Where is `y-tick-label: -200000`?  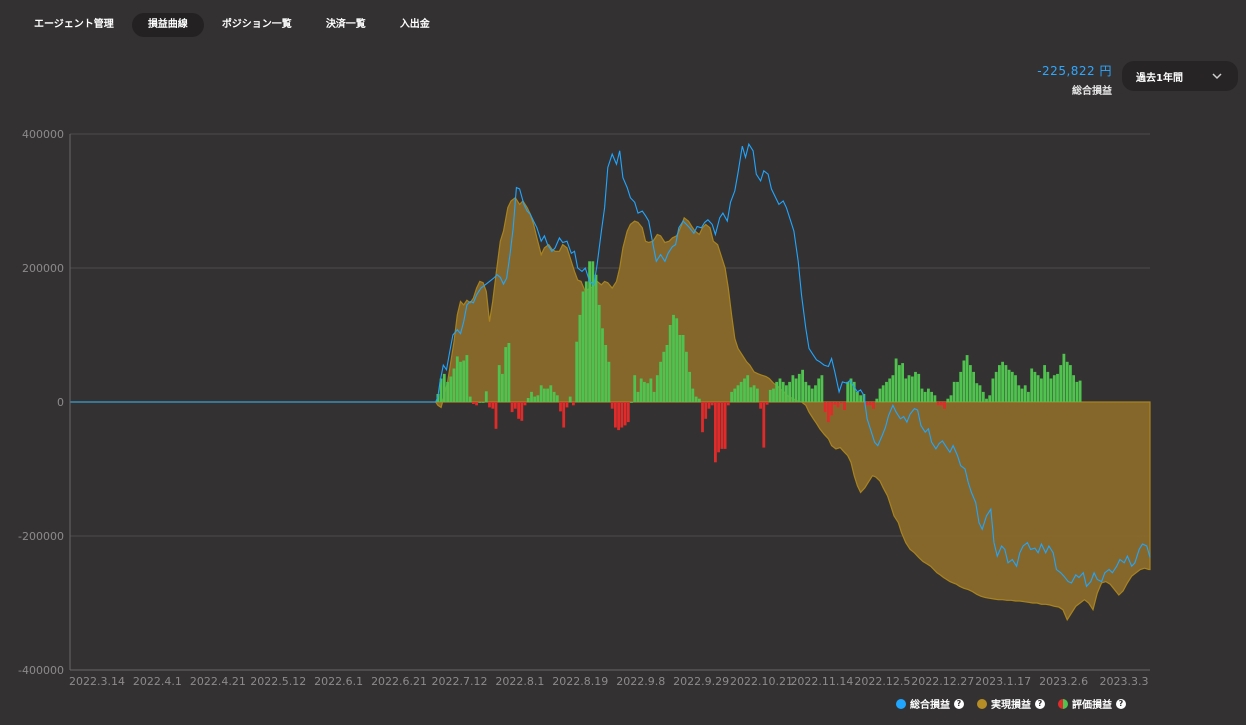
y-tick-label: -200000 is located at coordinates (41, 536).